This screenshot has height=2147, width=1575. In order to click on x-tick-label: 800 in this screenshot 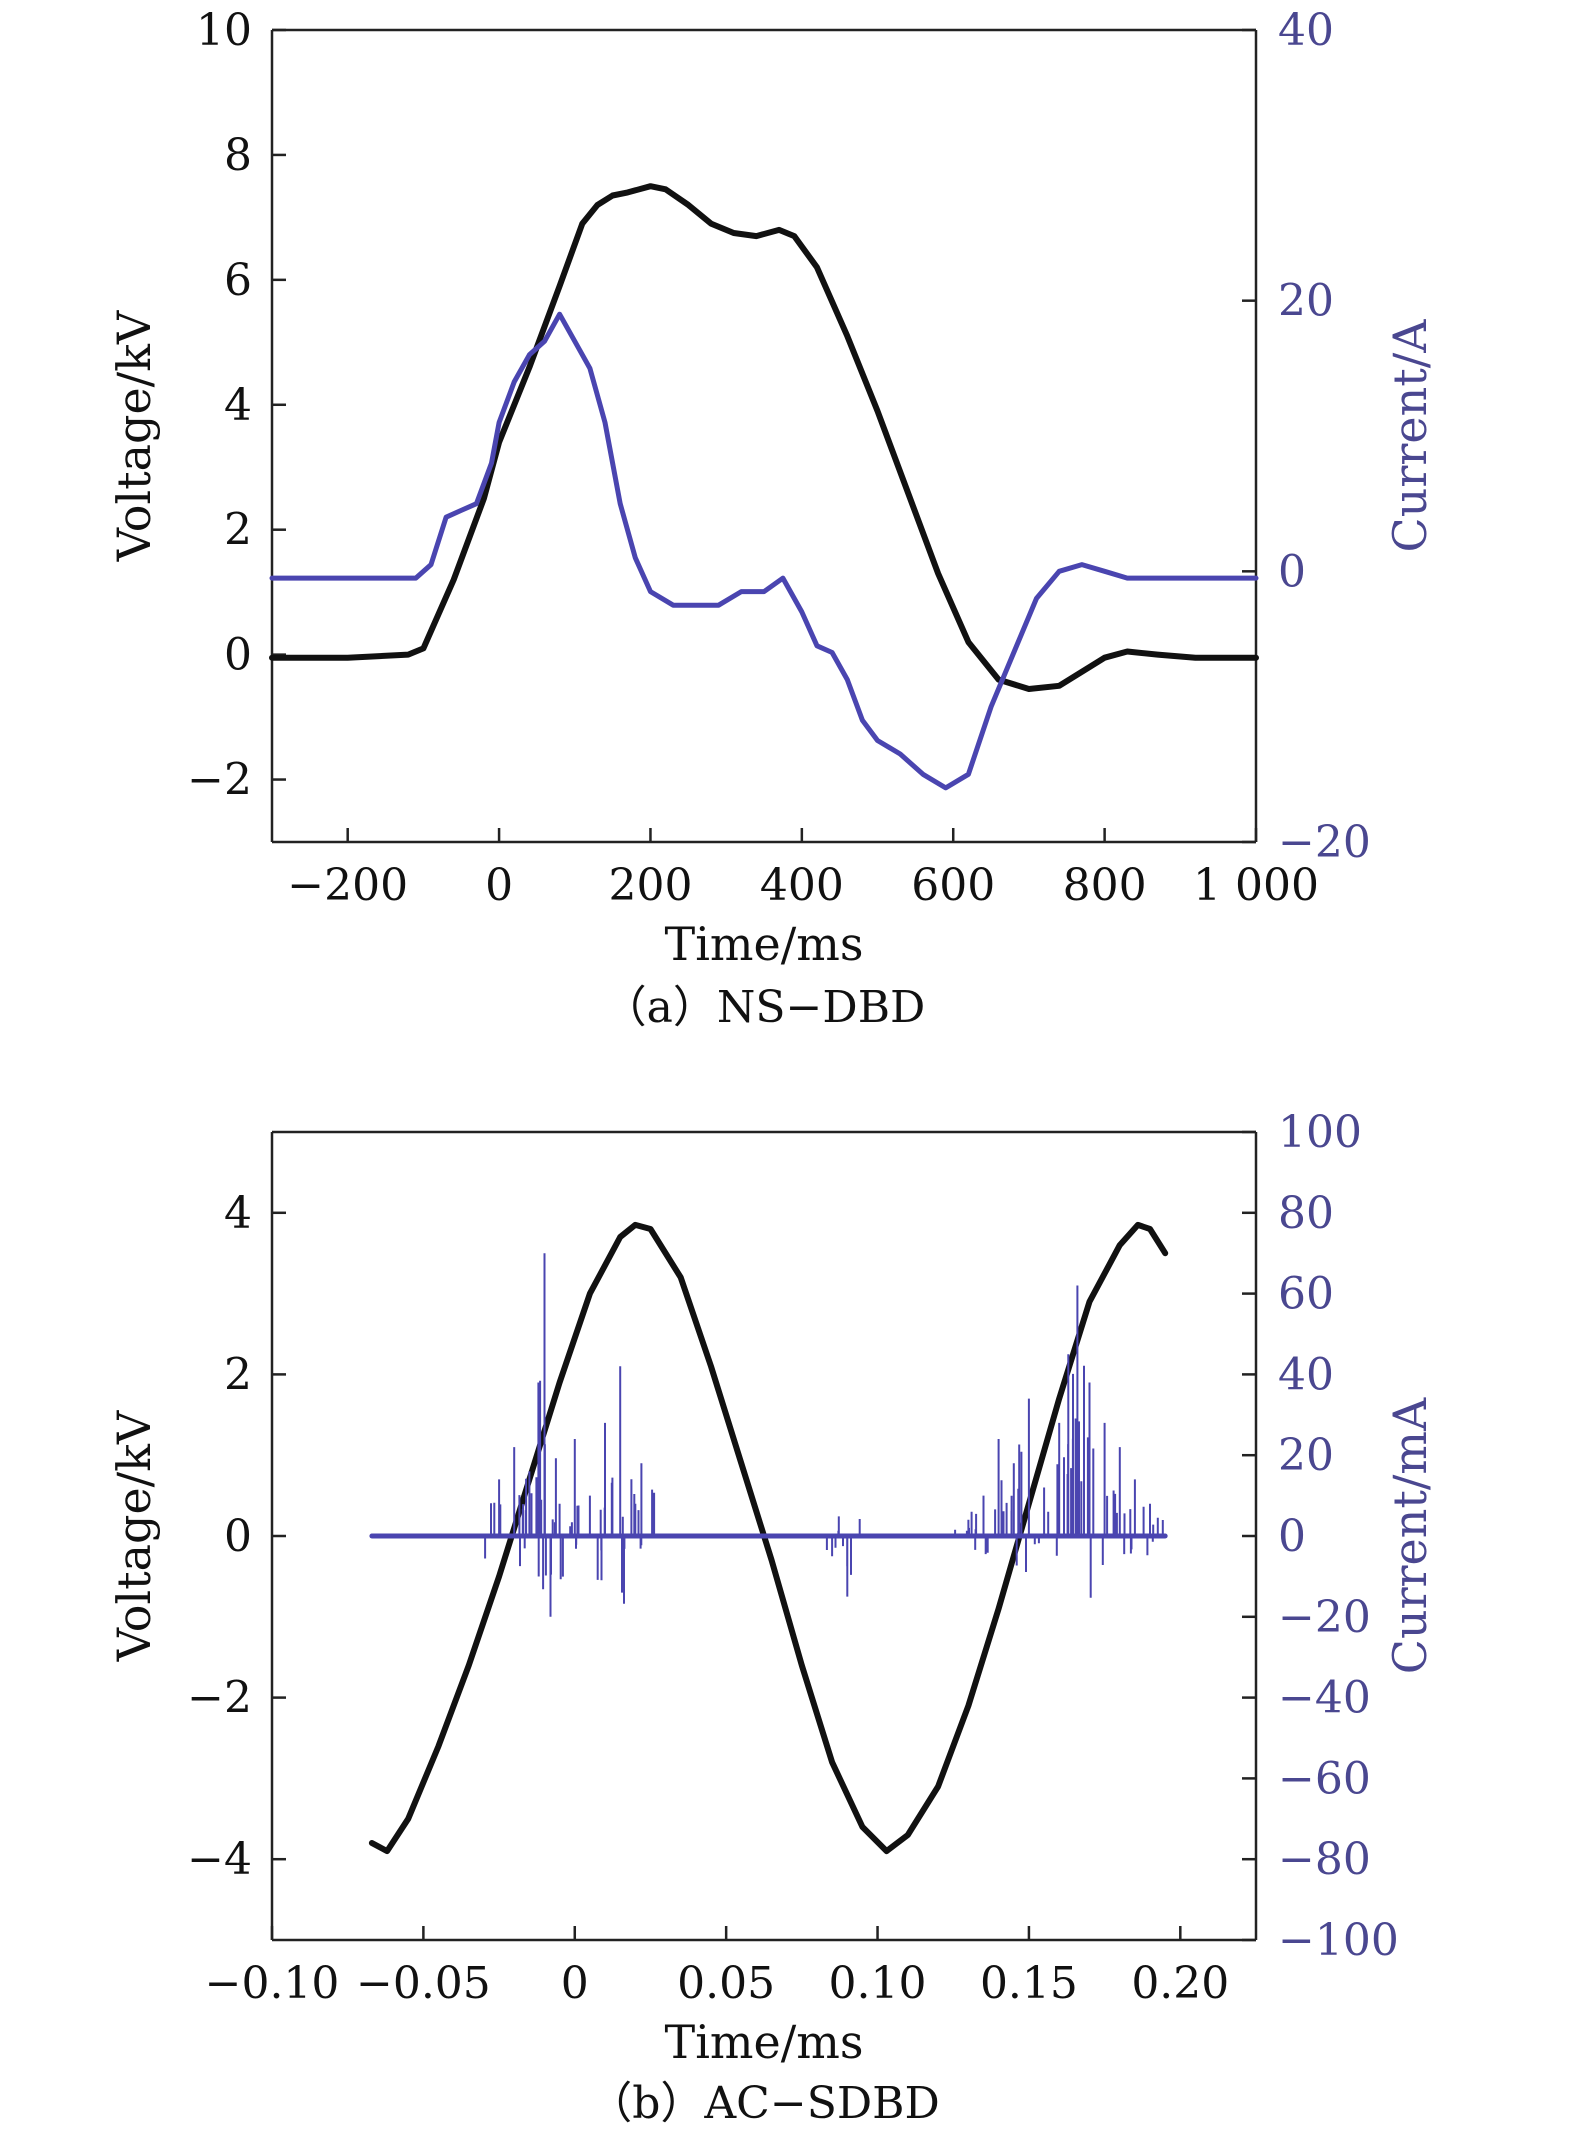, I will do `click(1105, 885)`.